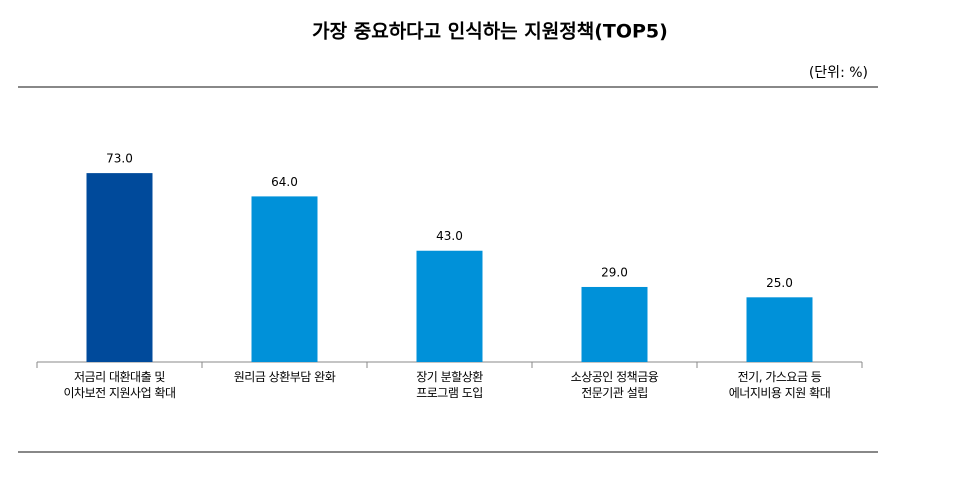 The width and height of the screenshot is (957, 484). What do you see at coordinates (779, 385) in the screenshot?
I see `x-tick-label: 전기, 가스요금 등 에너지비용 지원 확대` at bounding box center [779, 385].